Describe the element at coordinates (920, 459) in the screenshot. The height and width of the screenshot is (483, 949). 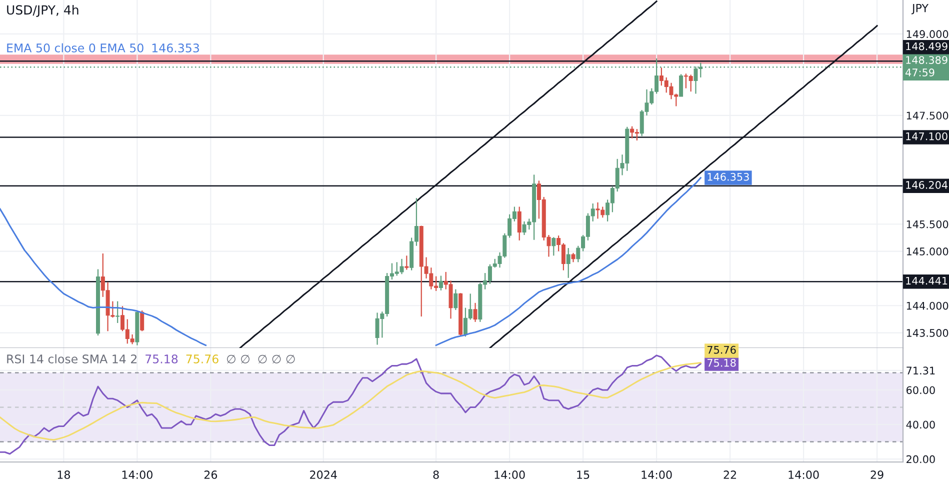
I see `y-tick-label: 20.00` at that location.